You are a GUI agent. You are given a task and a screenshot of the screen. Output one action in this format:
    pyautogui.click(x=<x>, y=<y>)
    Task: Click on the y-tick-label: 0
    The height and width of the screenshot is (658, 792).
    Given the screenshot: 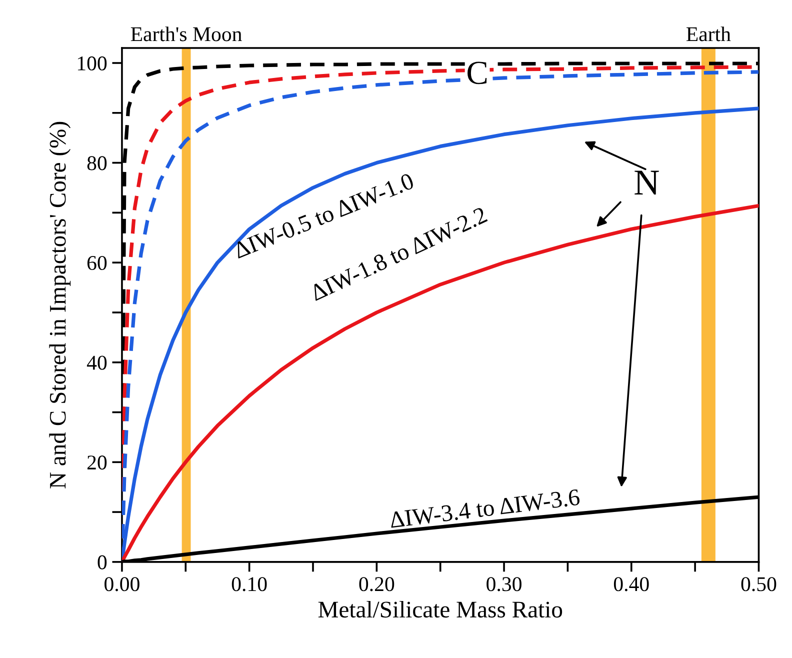 What is the action you would take?
    pyautogui.click(x=102, y=562)
    